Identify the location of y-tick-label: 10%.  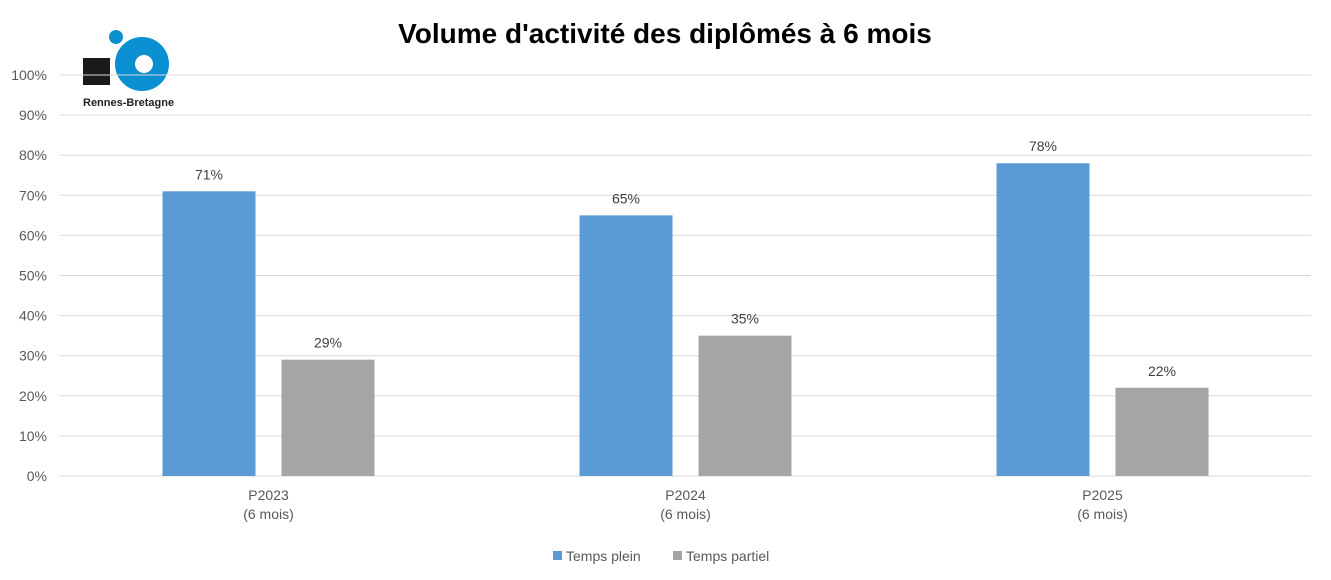
(33, 436).